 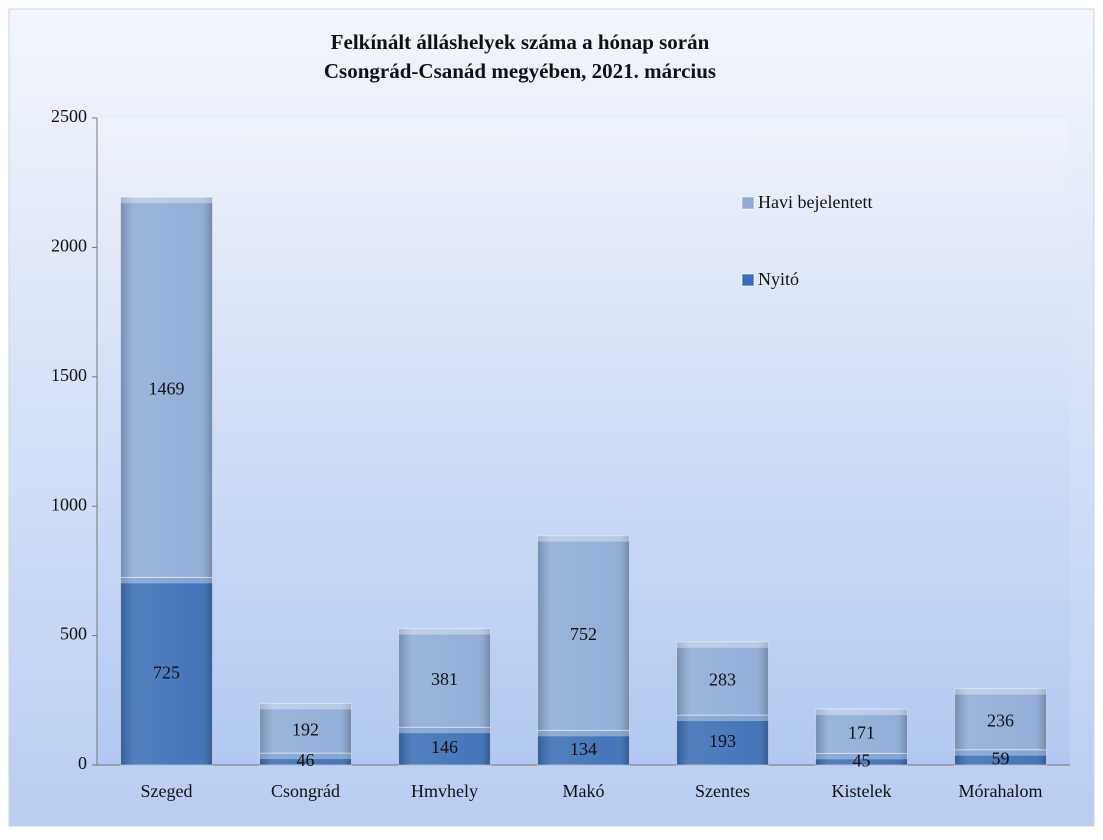 What do you see at coordinates (305, 791) in the screenshot?
I see `x-tick-label: Csongrád` at bounding box center [305, 791].